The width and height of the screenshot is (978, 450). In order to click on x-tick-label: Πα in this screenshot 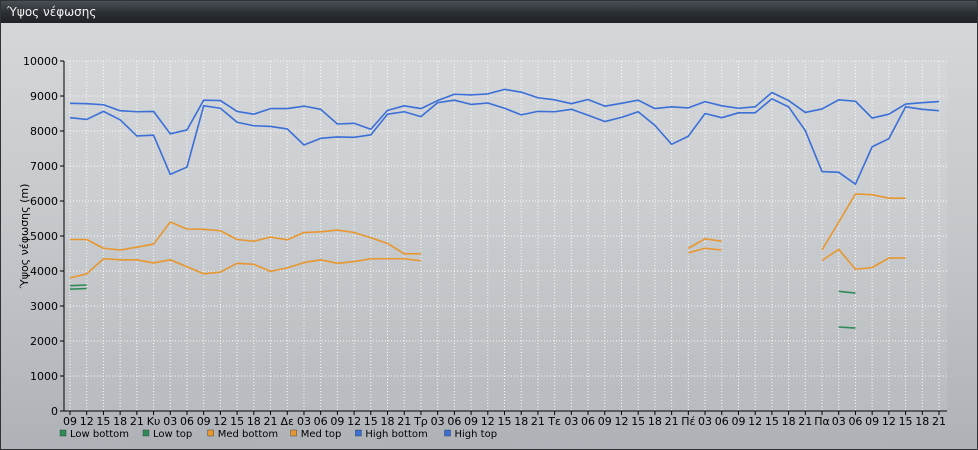, I will do `click(822, 421)`.